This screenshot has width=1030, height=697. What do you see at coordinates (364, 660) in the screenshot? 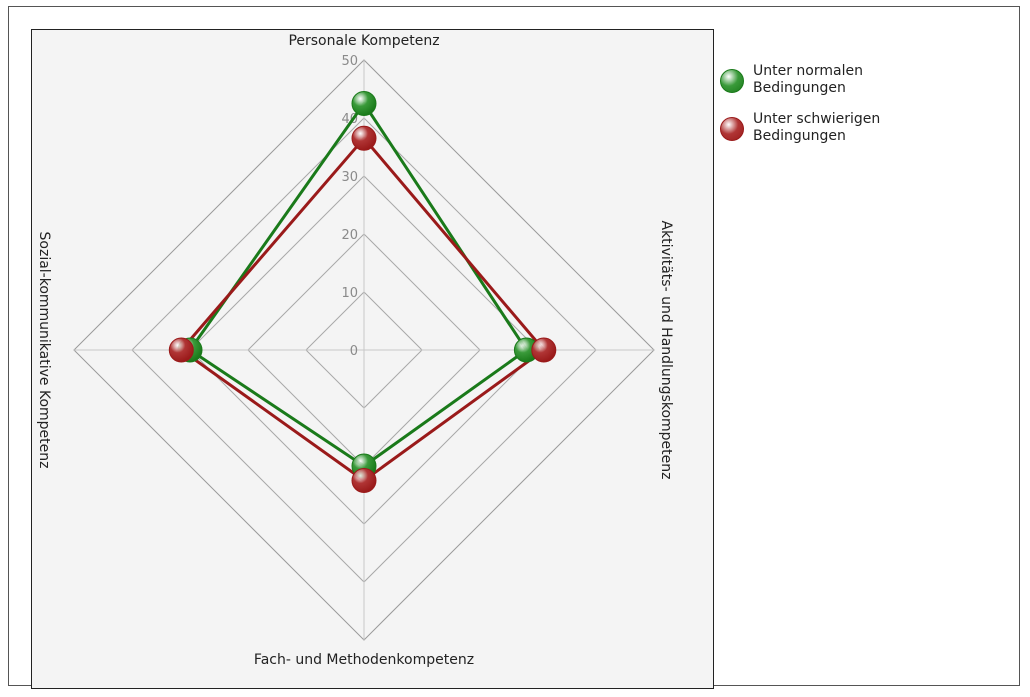
I see `axis-label-fach-und-methodenkompetenz: Fach- und Methodenkompetenz` at bounding box center [364, 660].